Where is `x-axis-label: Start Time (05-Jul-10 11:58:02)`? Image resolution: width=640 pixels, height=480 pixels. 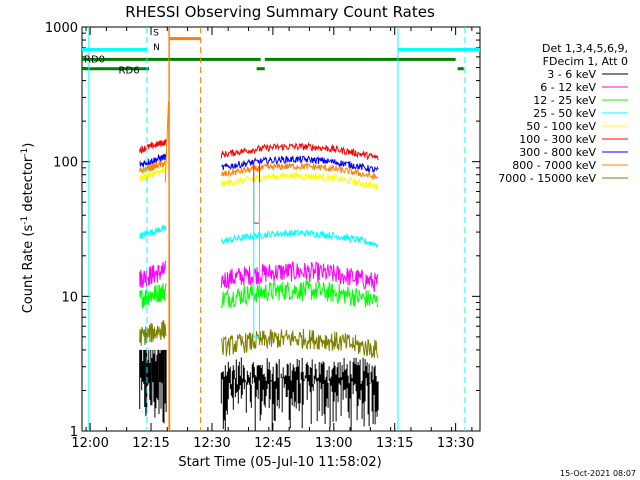
x-axis-label: Start Time (05-Jul-10 11:58:02) is located at coordinates (279, 462).